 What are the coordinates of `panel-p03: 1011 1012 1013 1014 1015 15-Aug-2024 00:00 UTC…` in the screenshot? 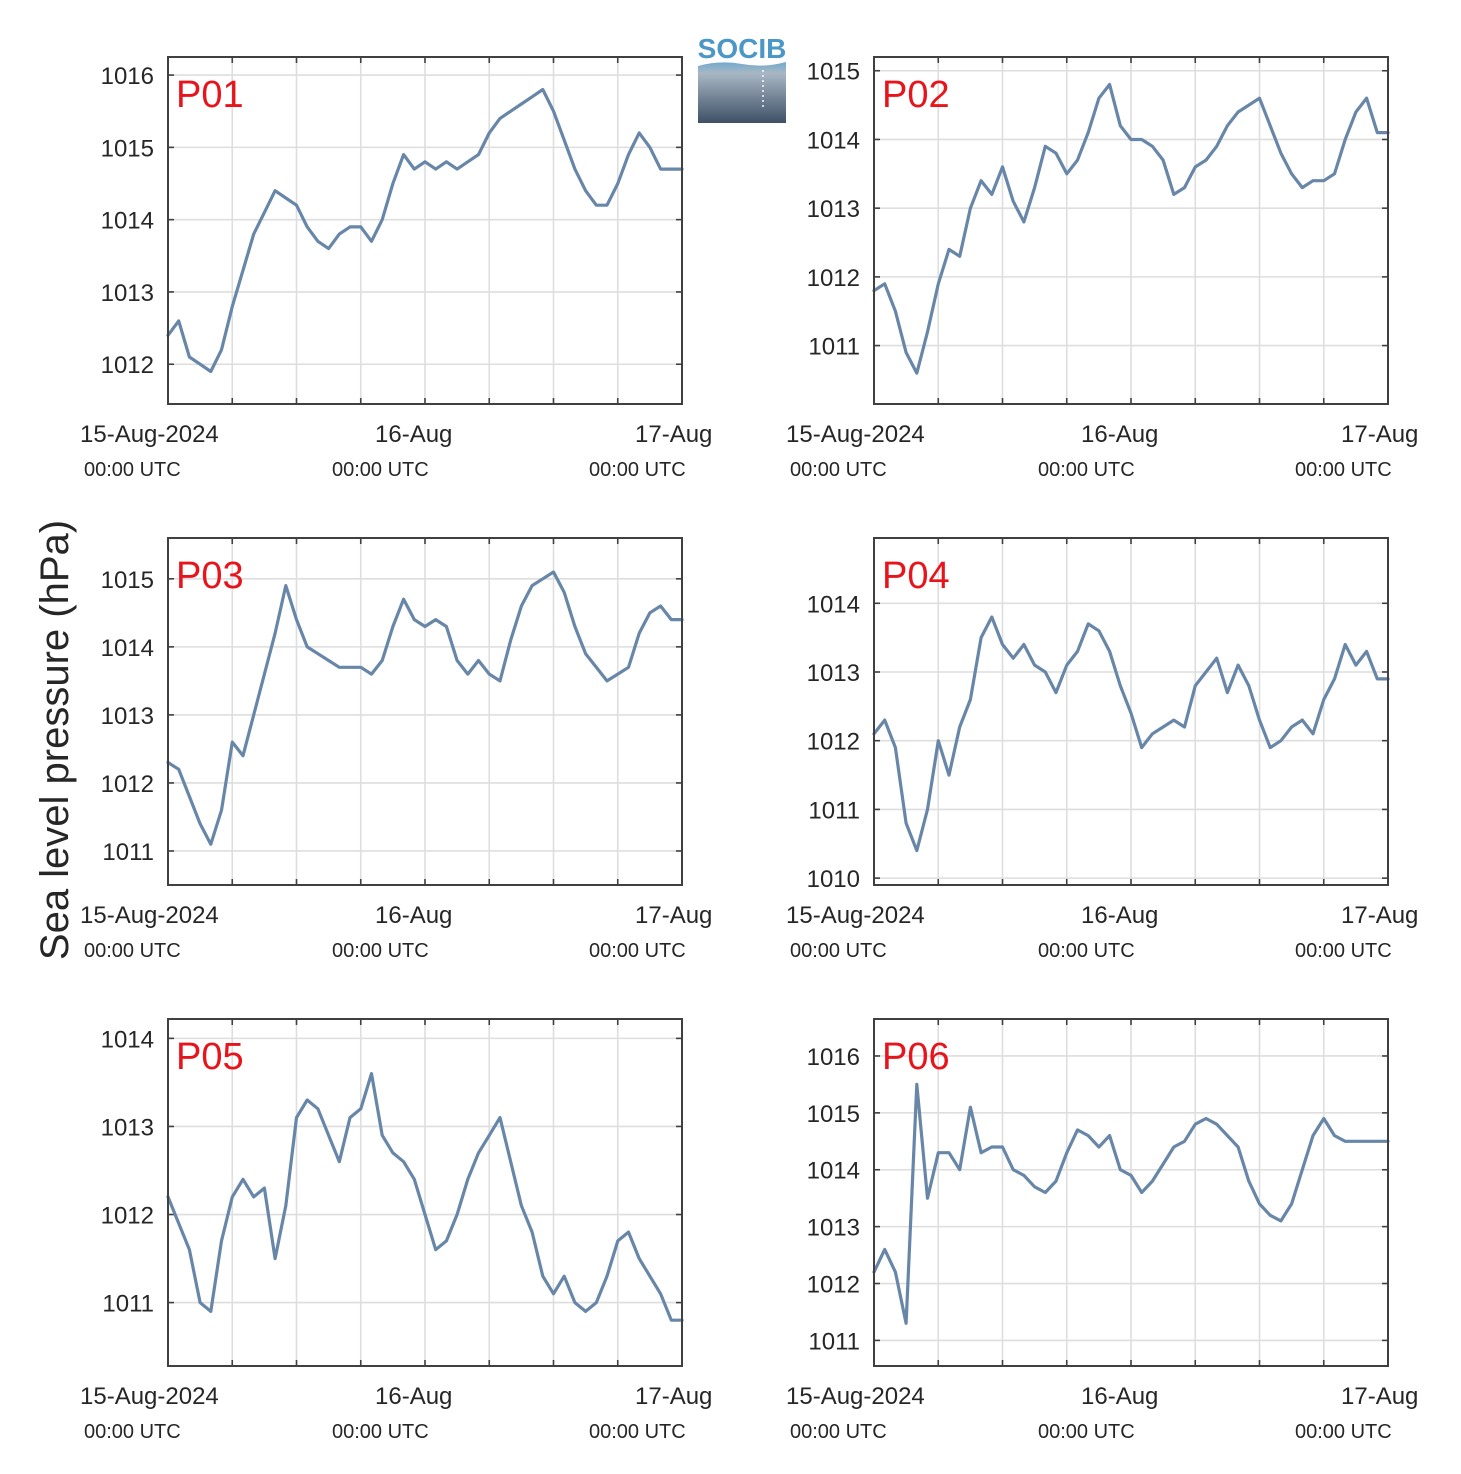 It's located at (396, 749).